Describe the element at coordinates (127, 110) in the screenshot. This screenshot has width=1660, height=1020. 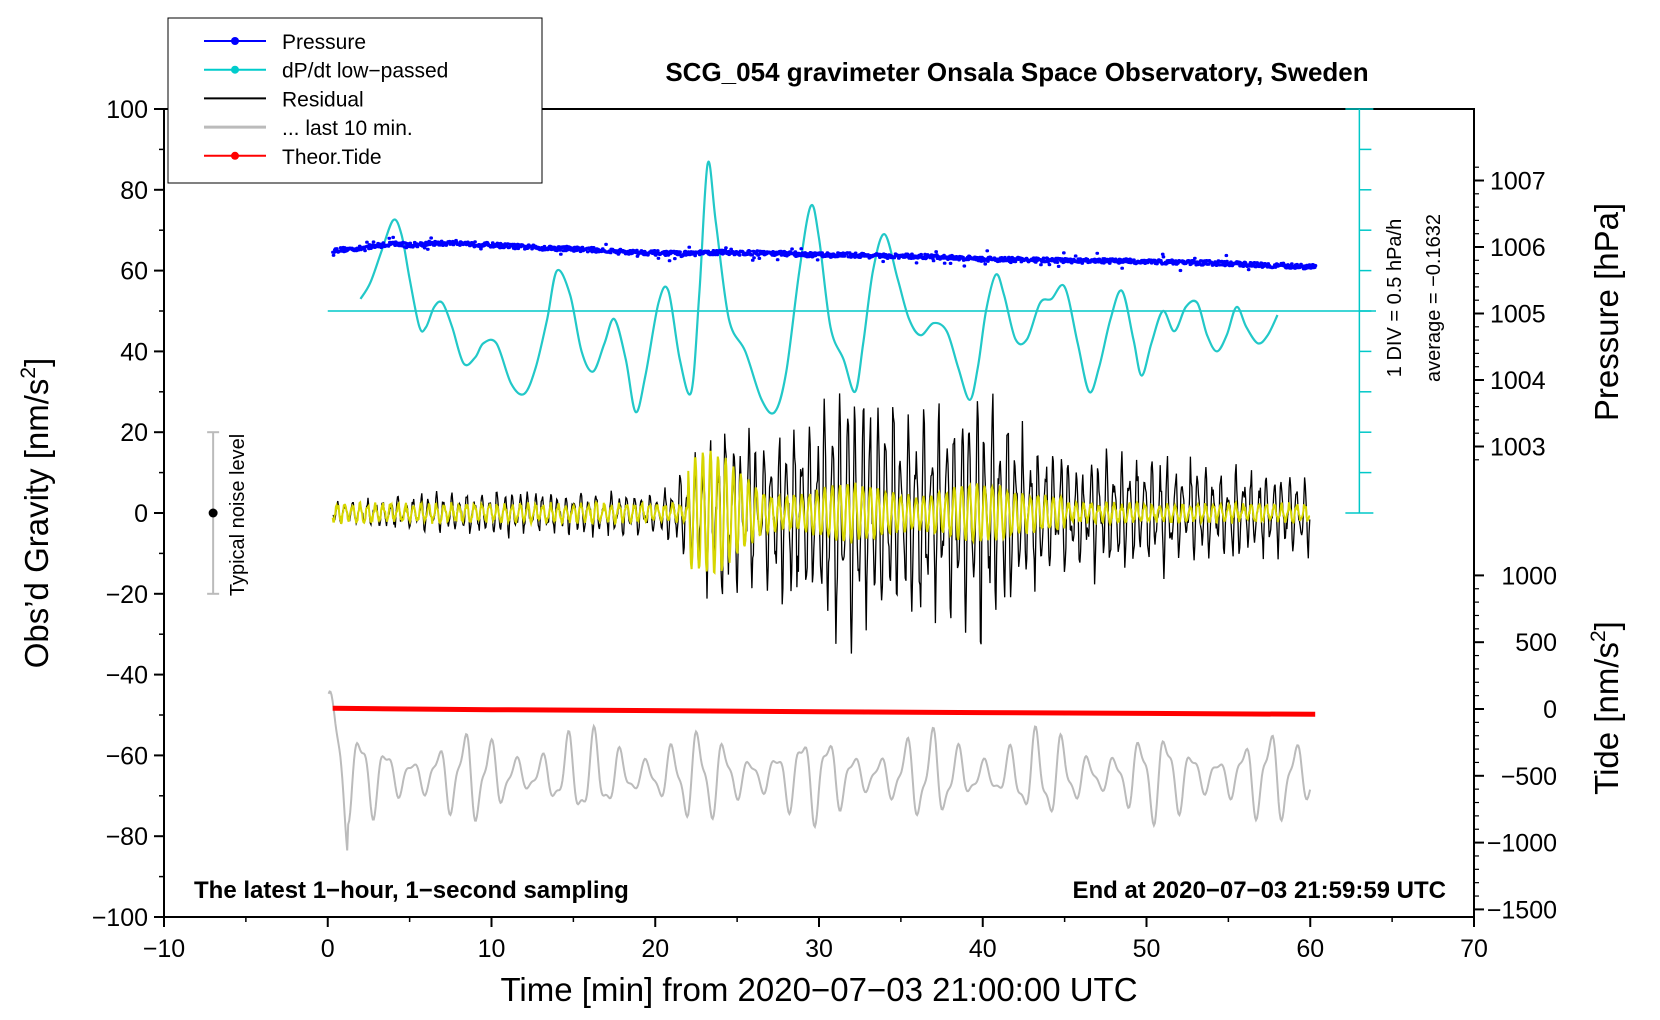
I see `y-tick-label: 100` at that location.